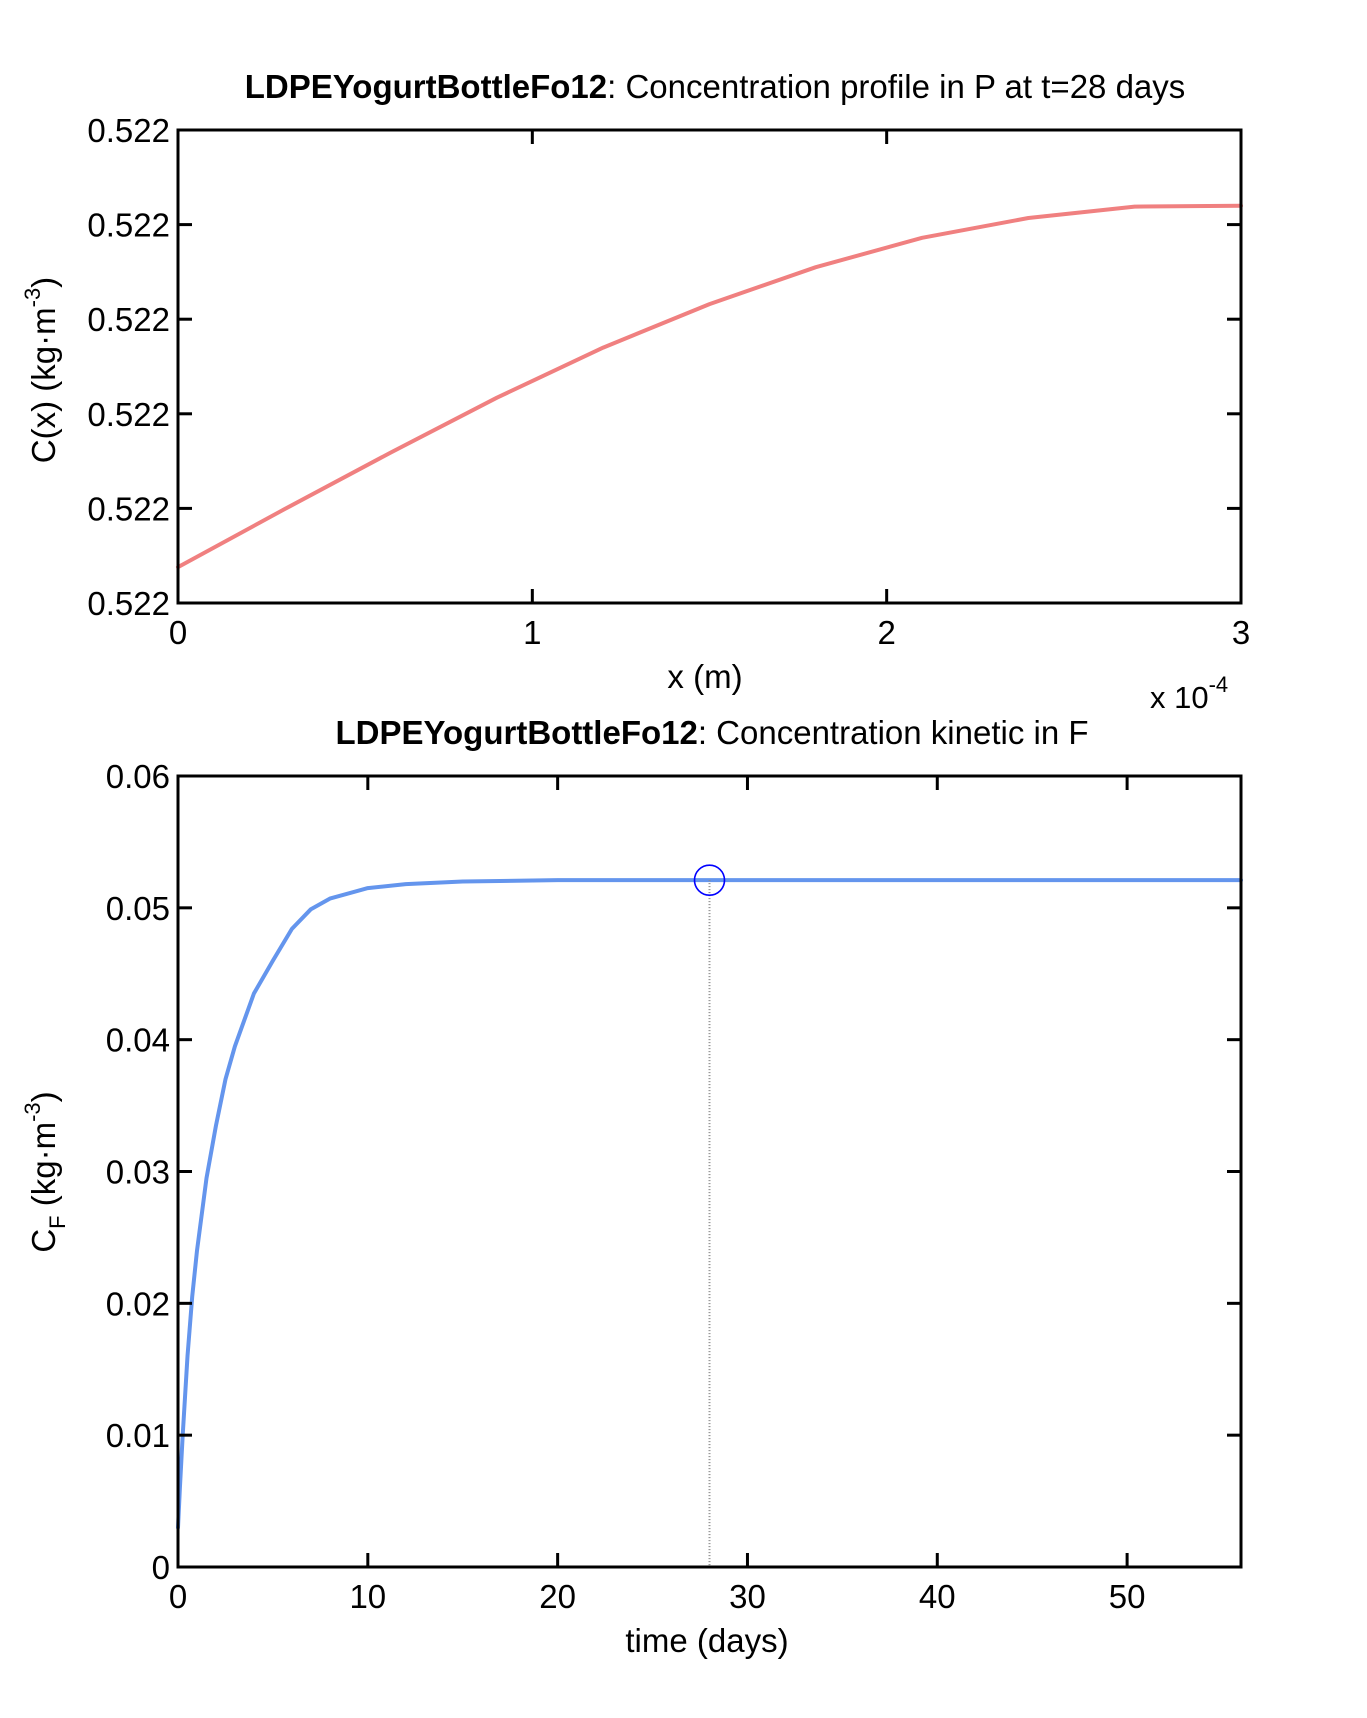 The height and width of the screenshot is (1718, 1367). I want to click on y-axis-label-top-main: C(x) (kg·m, so click(43, 385).